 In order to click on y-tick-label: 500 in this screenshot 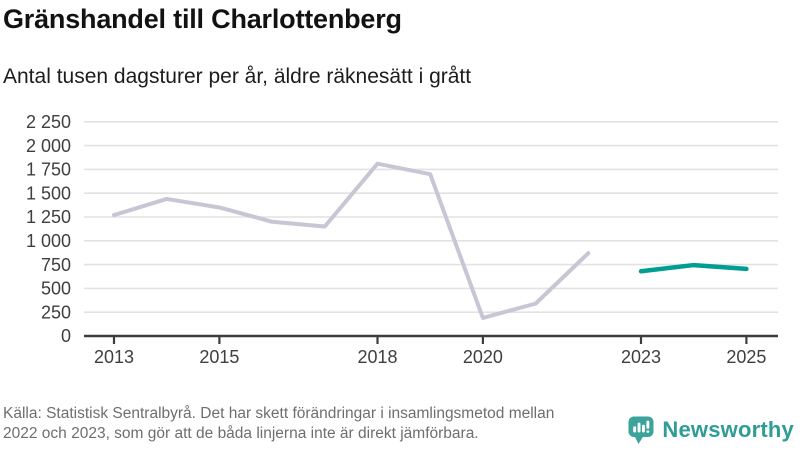, I will do `click(56, 289)`.